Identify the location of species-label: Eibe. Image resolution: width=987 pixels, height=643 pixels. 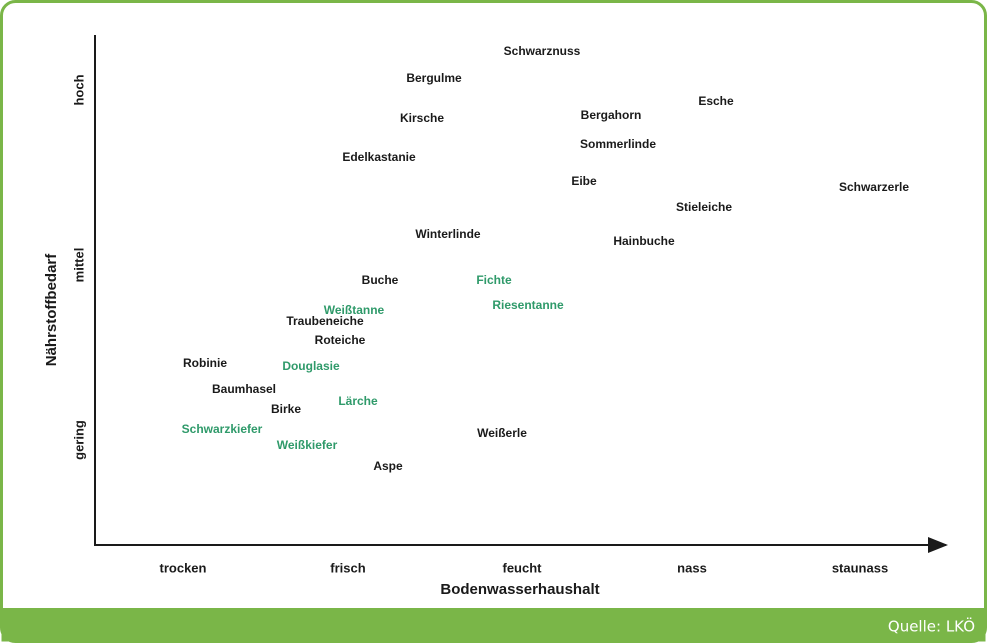
(584, 181).